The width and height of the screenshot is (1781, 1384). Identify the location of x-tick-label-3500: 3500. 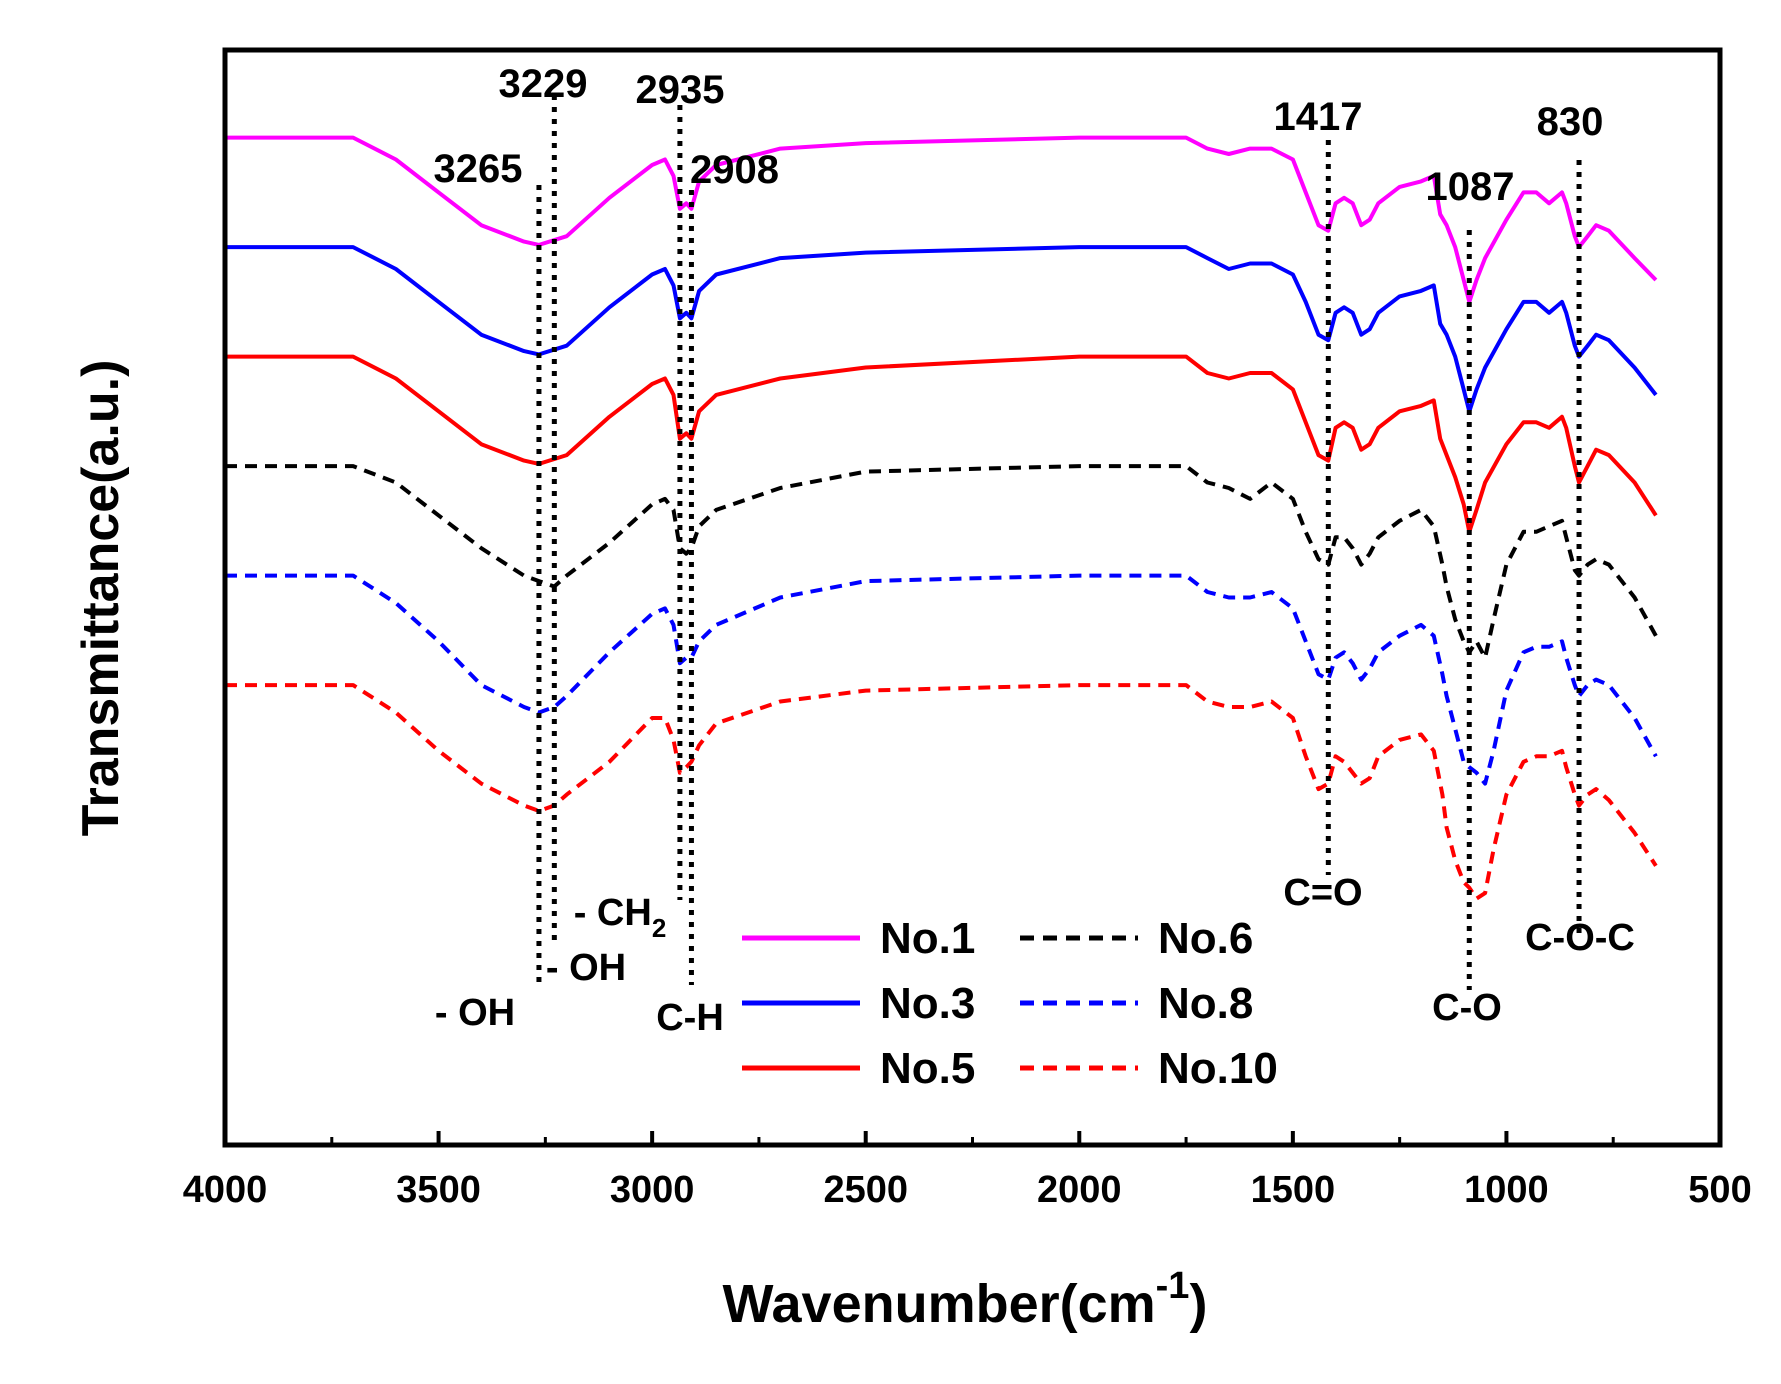
(438, 1190).